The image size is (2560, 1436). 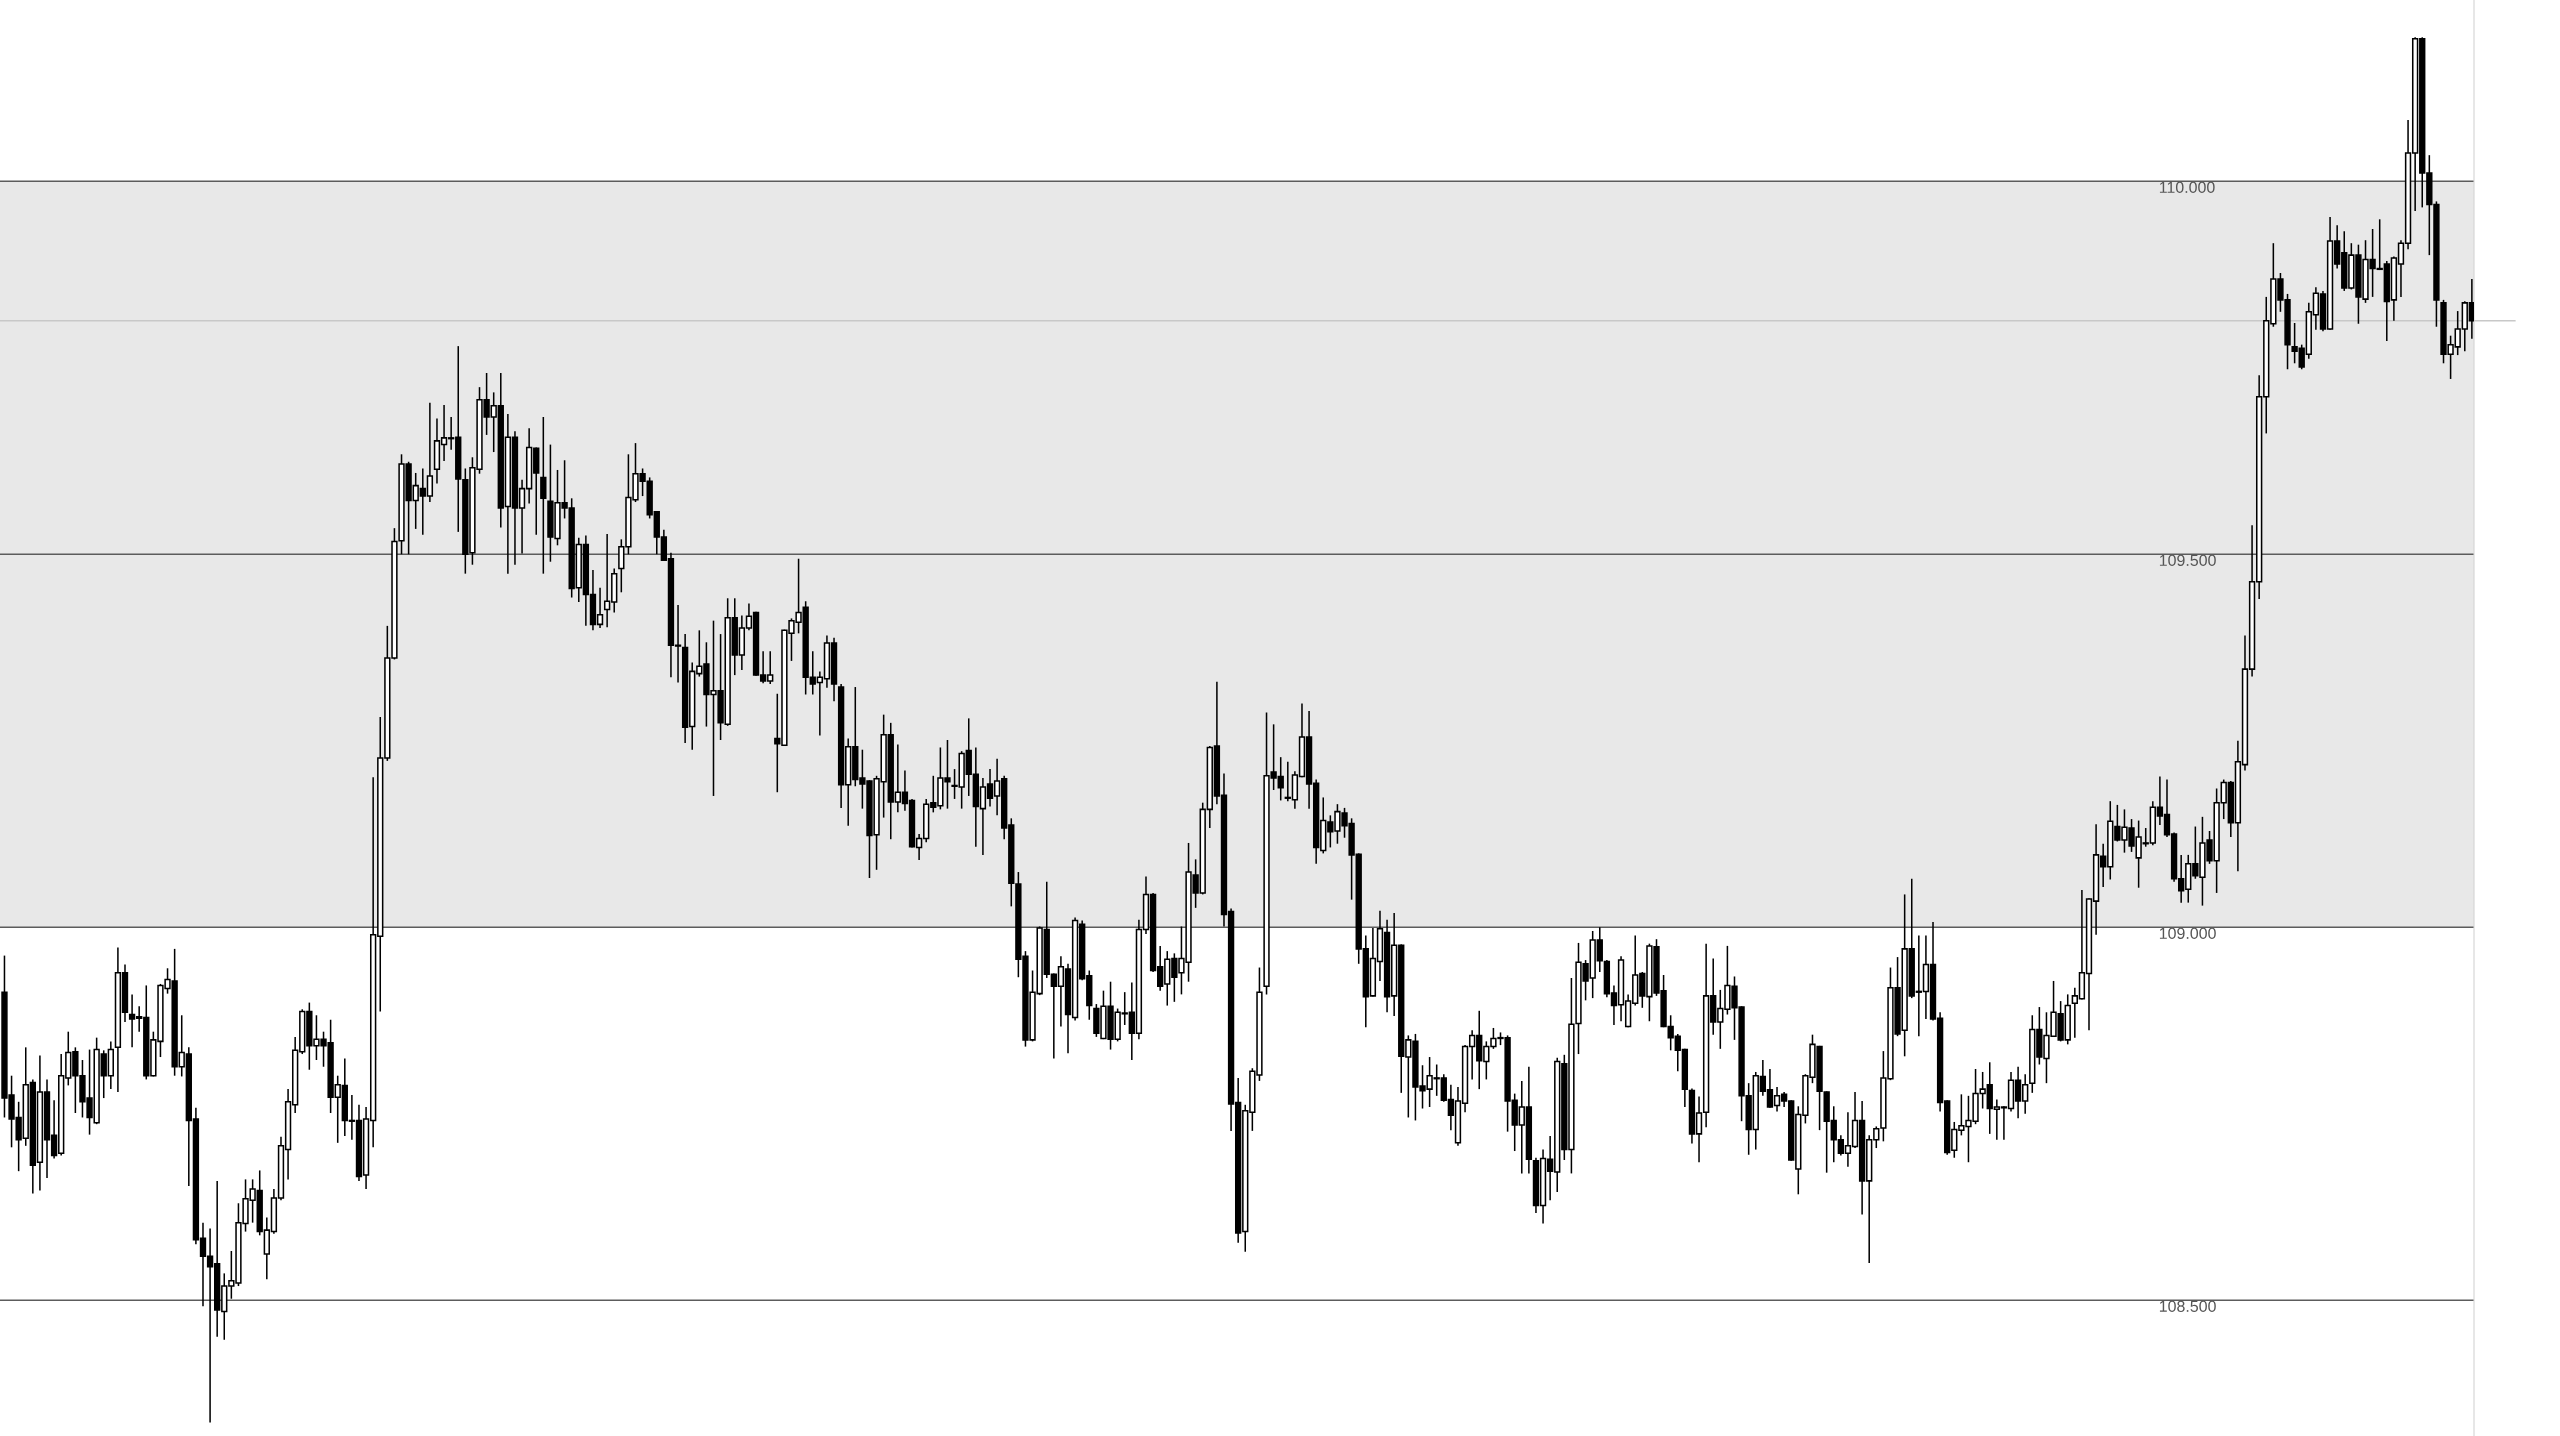 What do you see at coordinates (2187, 560) in the screenshot?
I see `y-tick-label: 109.500` at bounding box center [2187, 560].